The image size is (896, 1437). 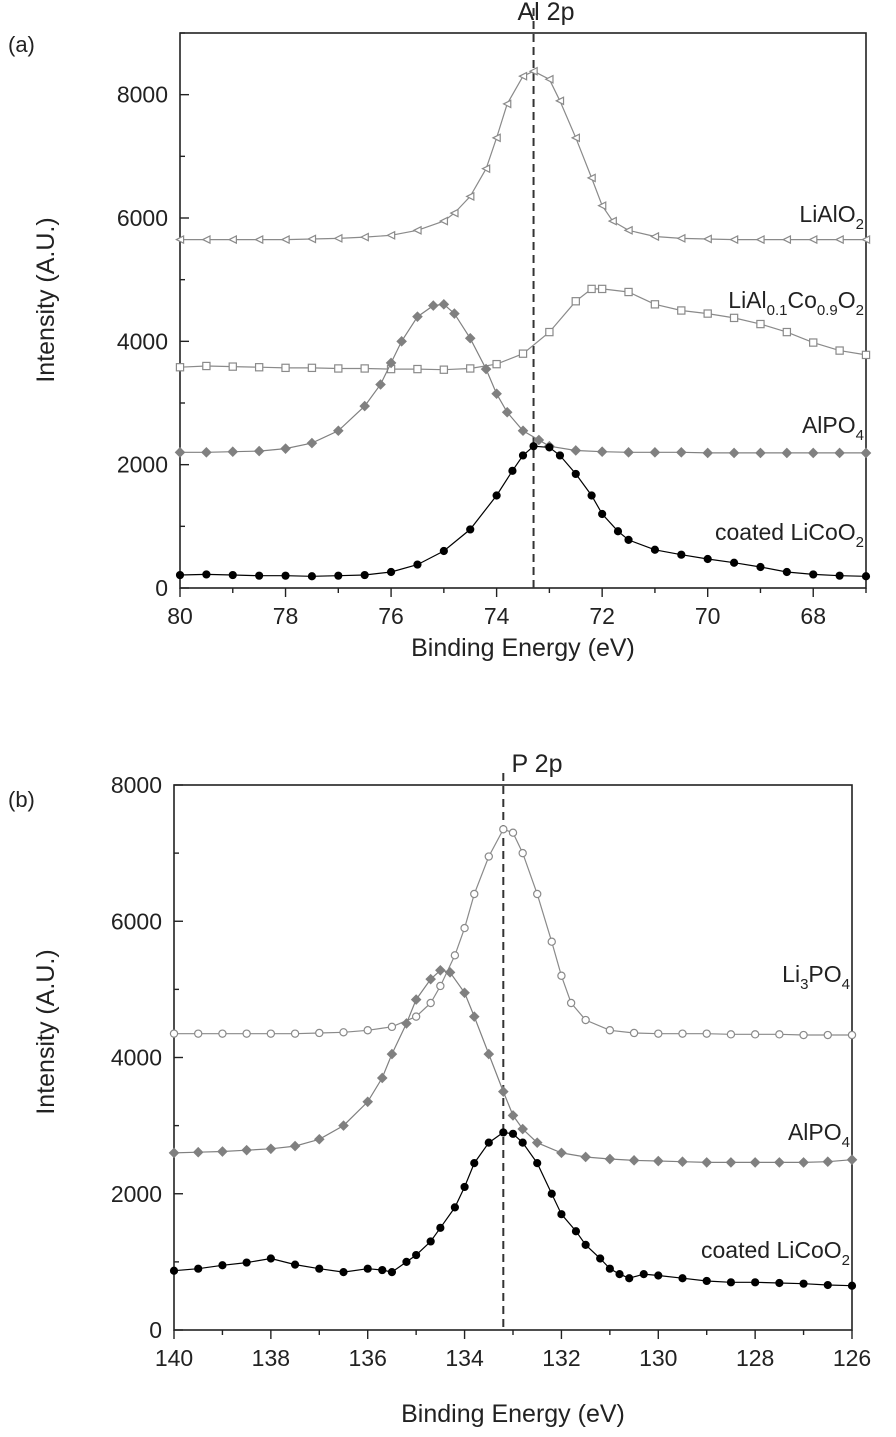 What do you see at coordinates (46, 1031) in the screenshot?
I see `y-axis-label-b: Intensity (A.U.)` at bounding box center [46, 1031].